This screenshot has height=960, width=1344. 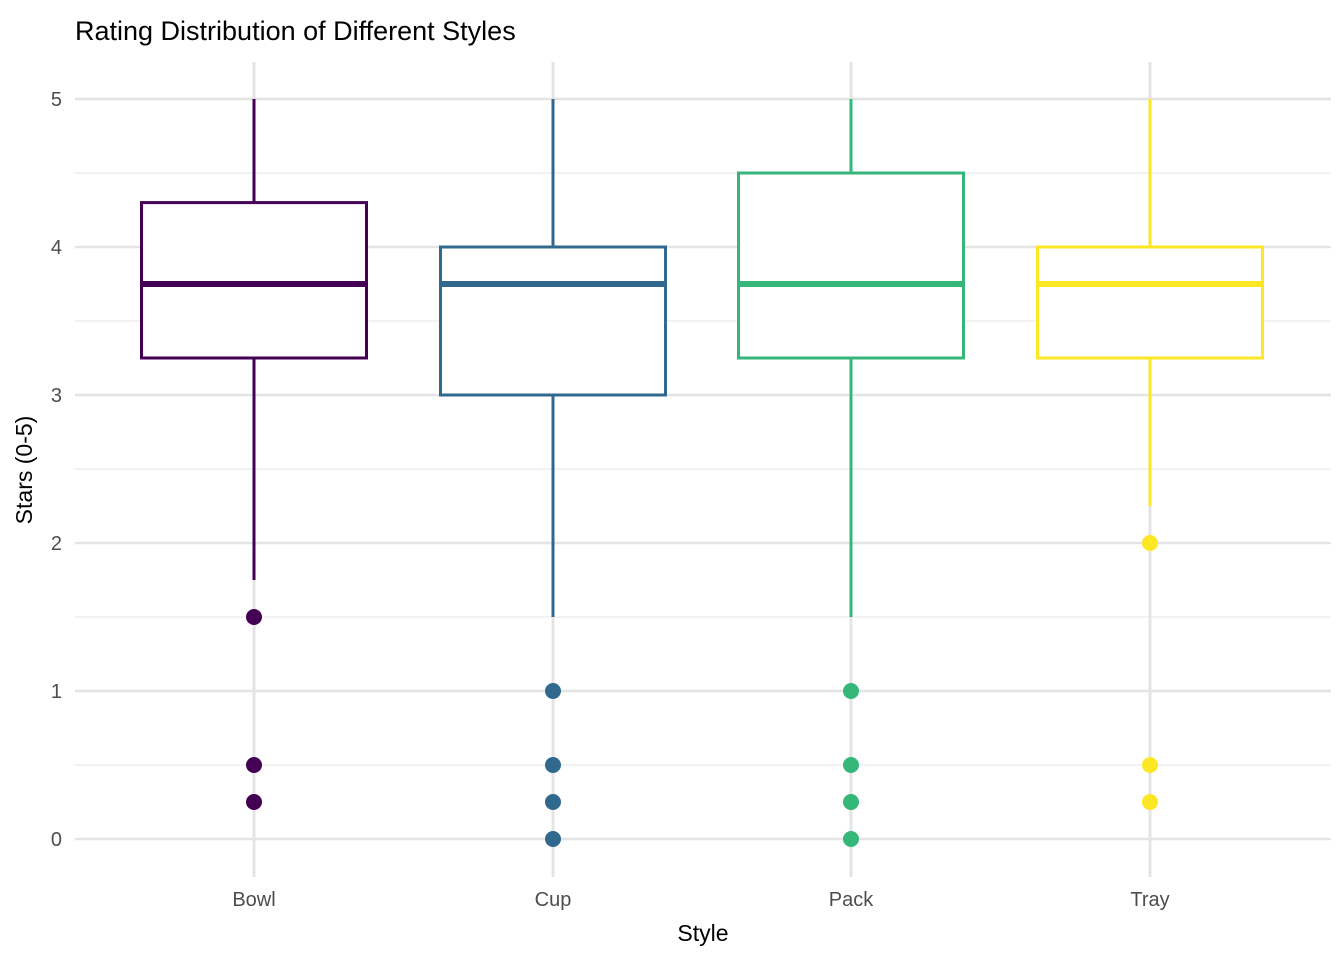 What do you see at coordinates (702, 933) in the screenshot?
I see `x-axis-title: Style` at bounding box center [702, 933].